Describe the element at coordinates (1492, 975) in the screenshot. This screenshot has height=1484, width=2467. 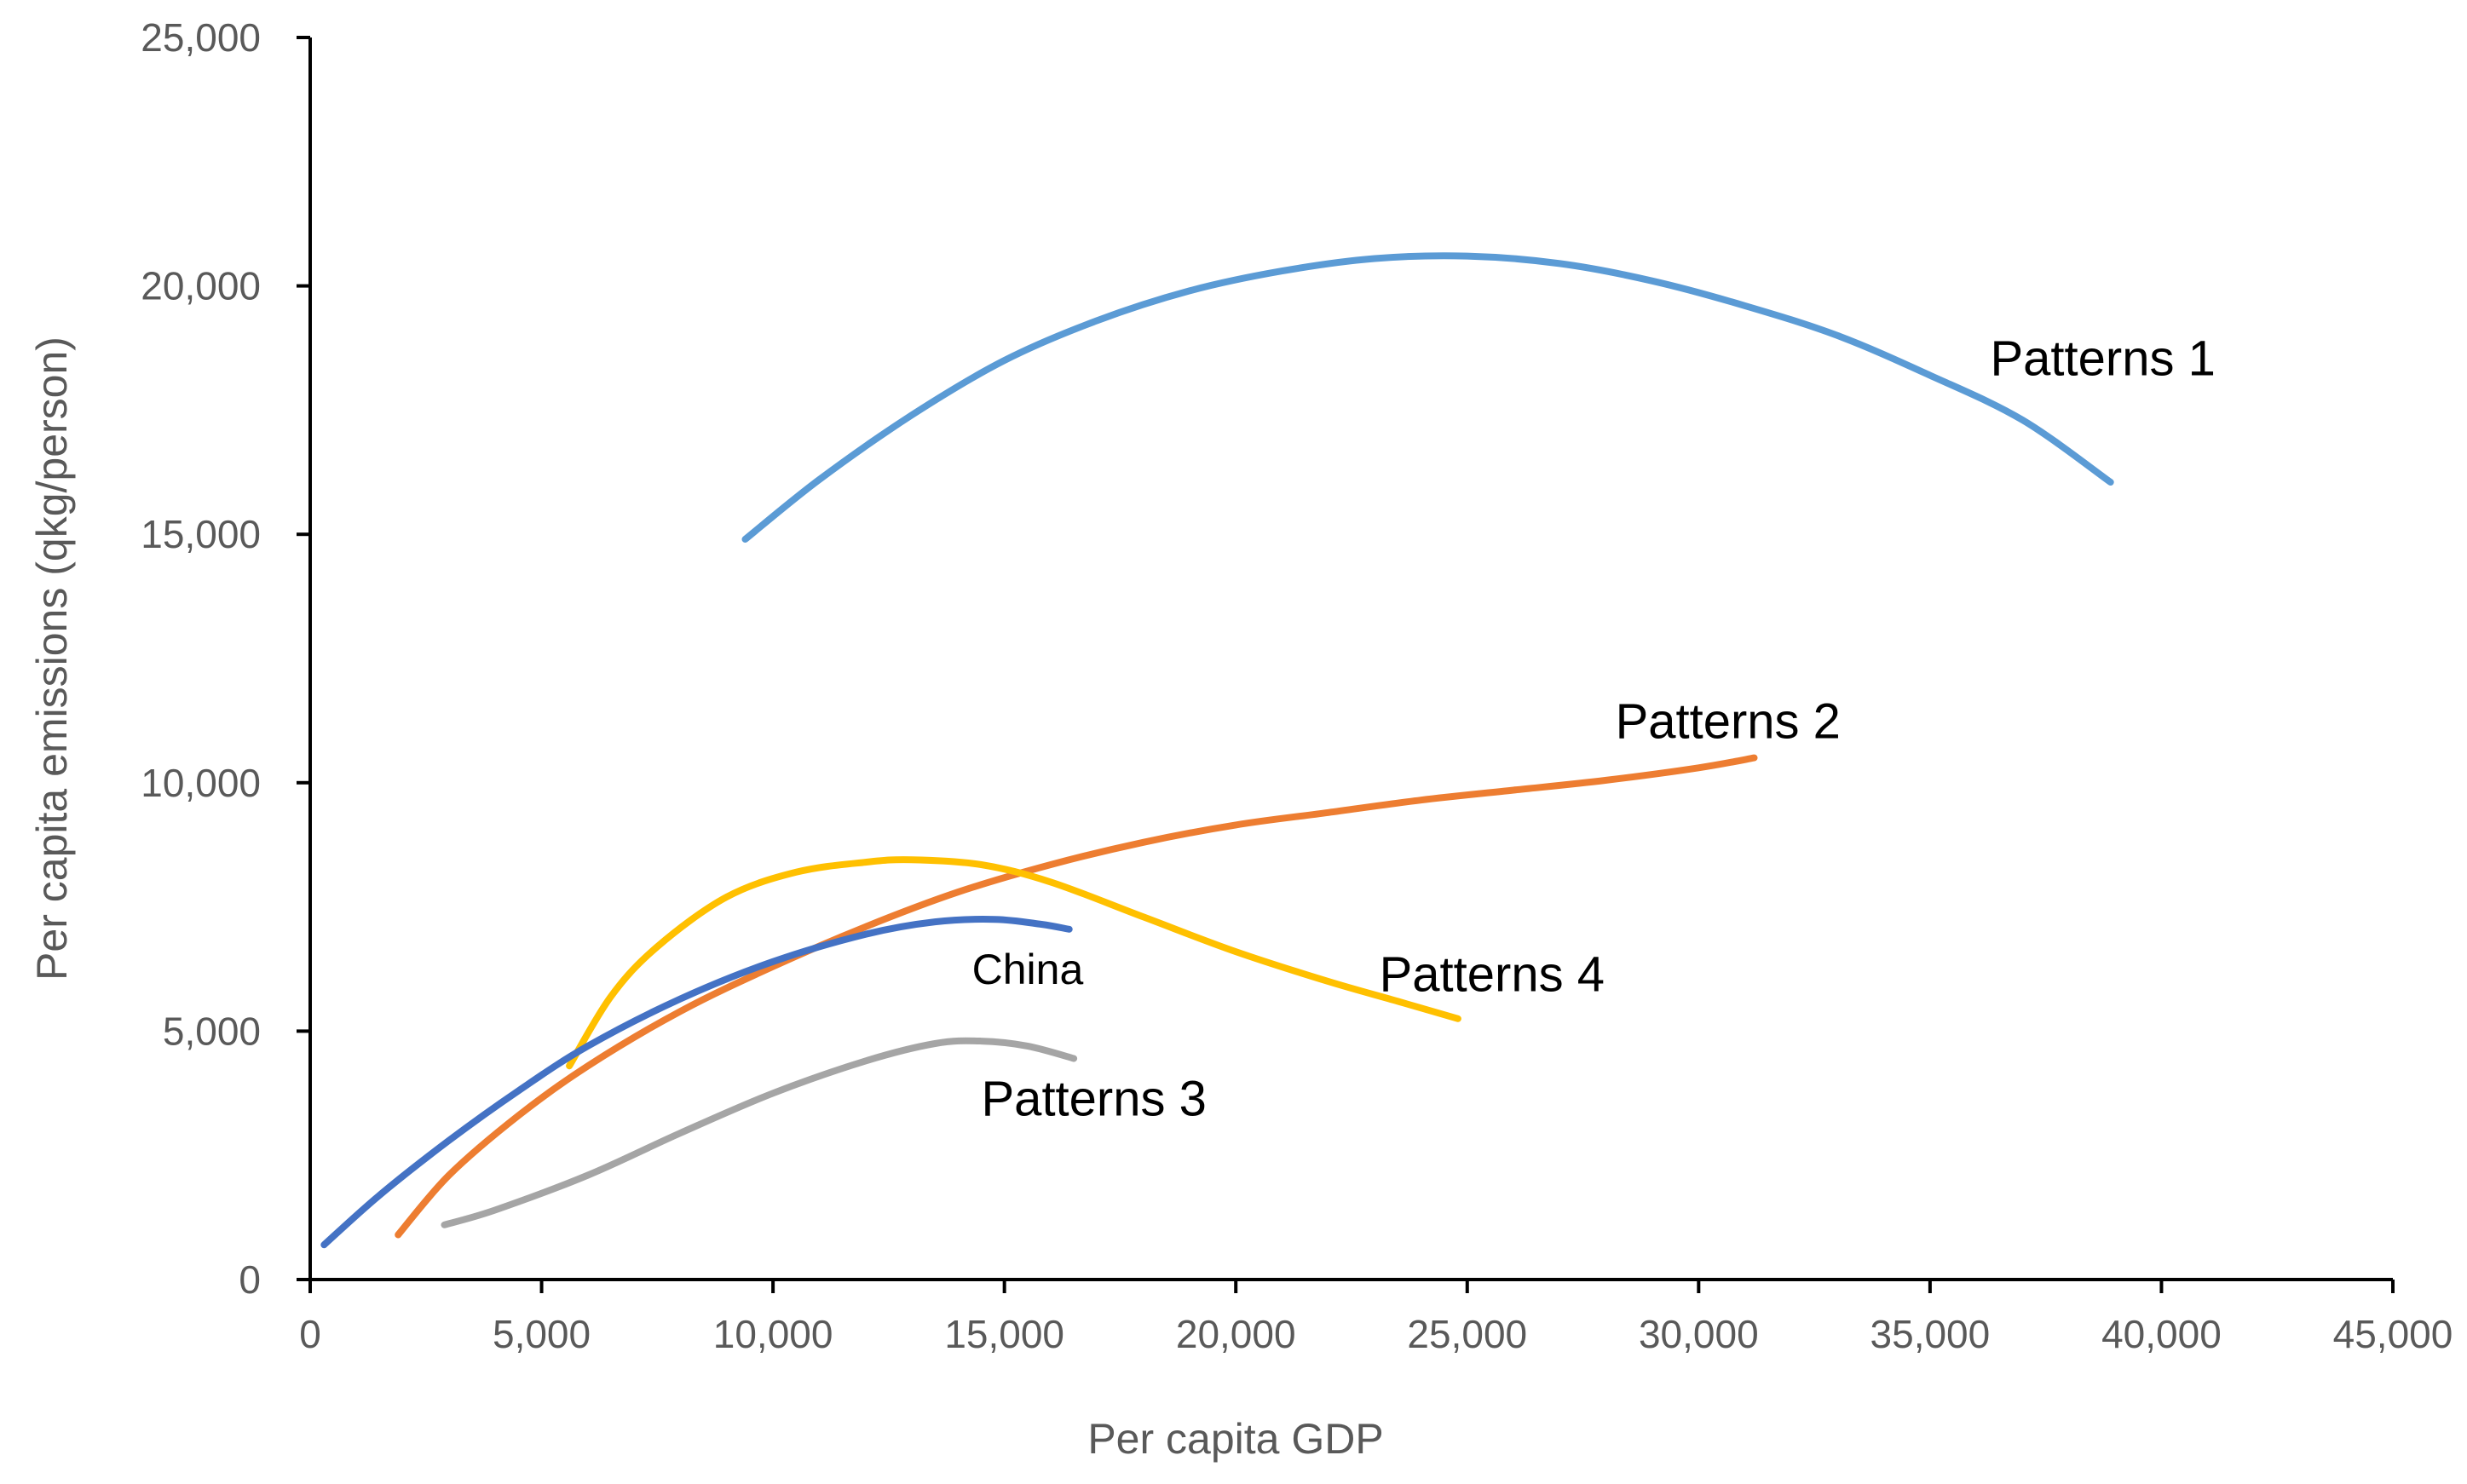
I see `series-label-patterns-4: Patterns 4` at that location.